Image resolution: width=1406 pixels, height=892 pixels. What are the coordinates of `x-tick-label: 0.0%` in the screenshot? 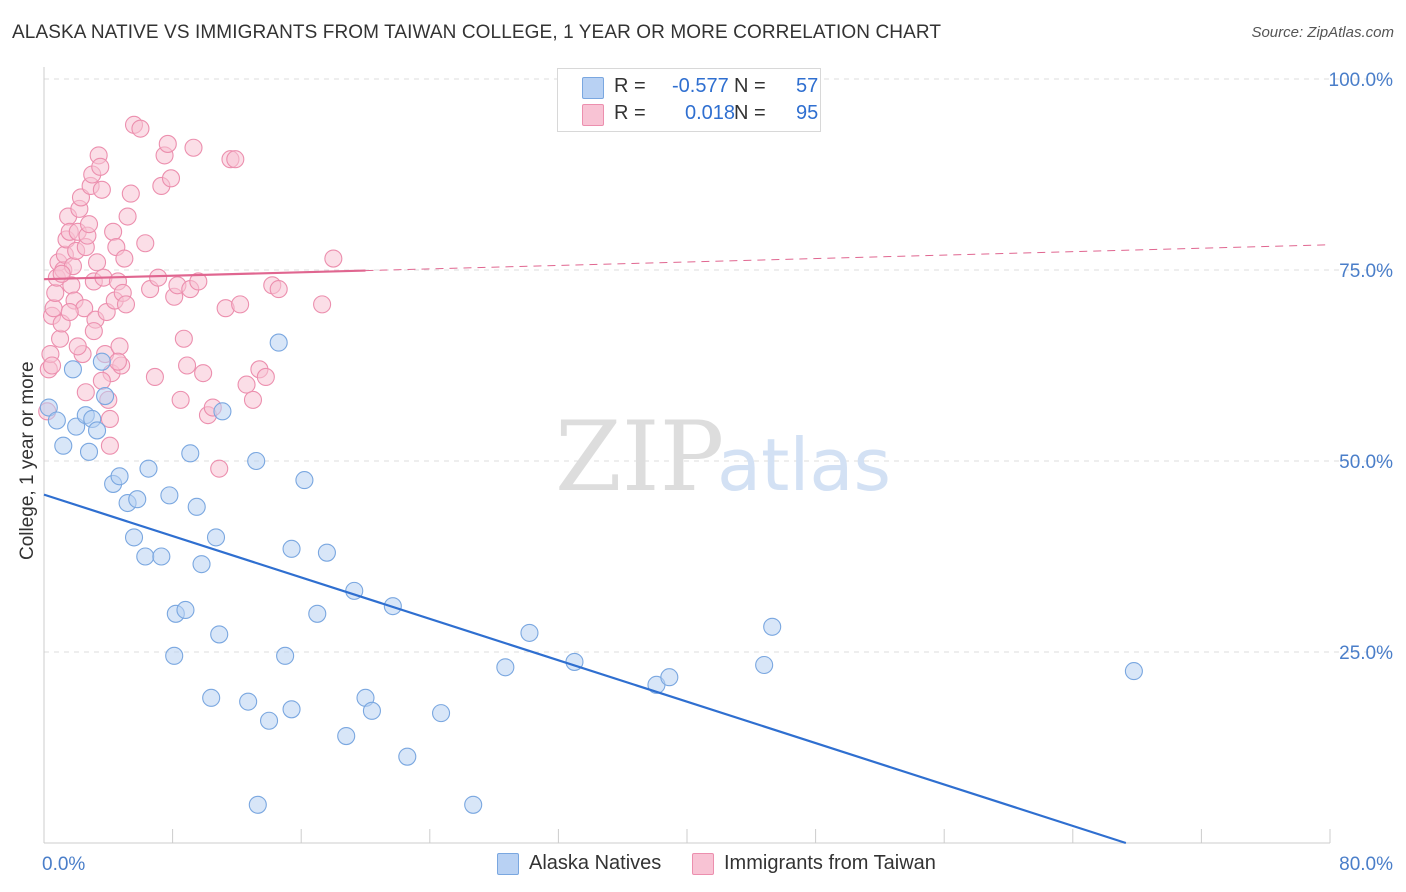 It's located at (63, 864).